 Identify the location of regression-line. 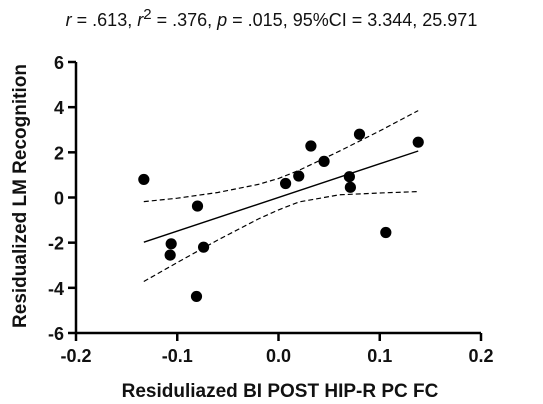
(281, 196).